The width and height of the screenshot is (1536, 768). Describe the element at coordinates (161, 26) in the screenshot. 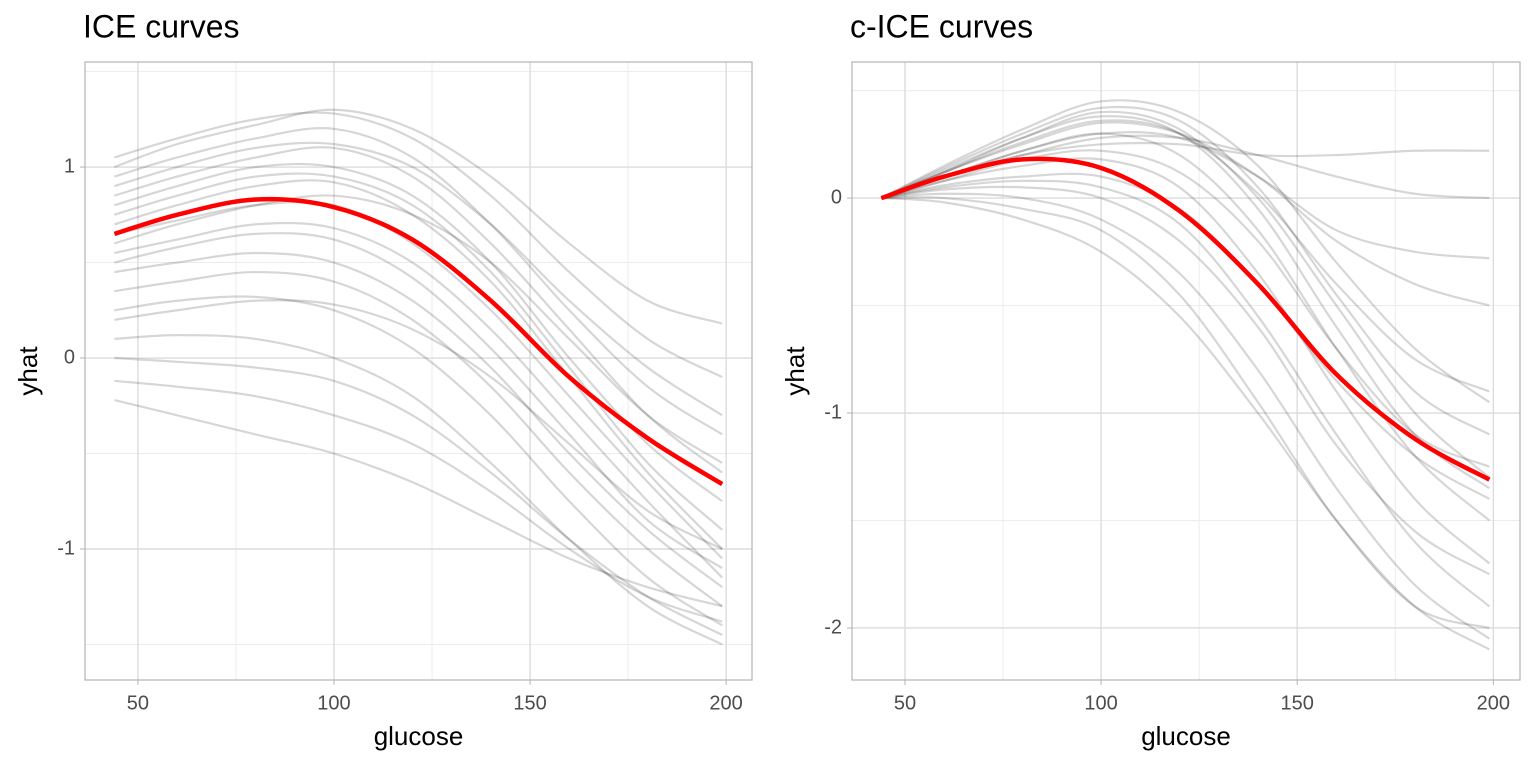

I see `chart-title: ICE curves` at that location.